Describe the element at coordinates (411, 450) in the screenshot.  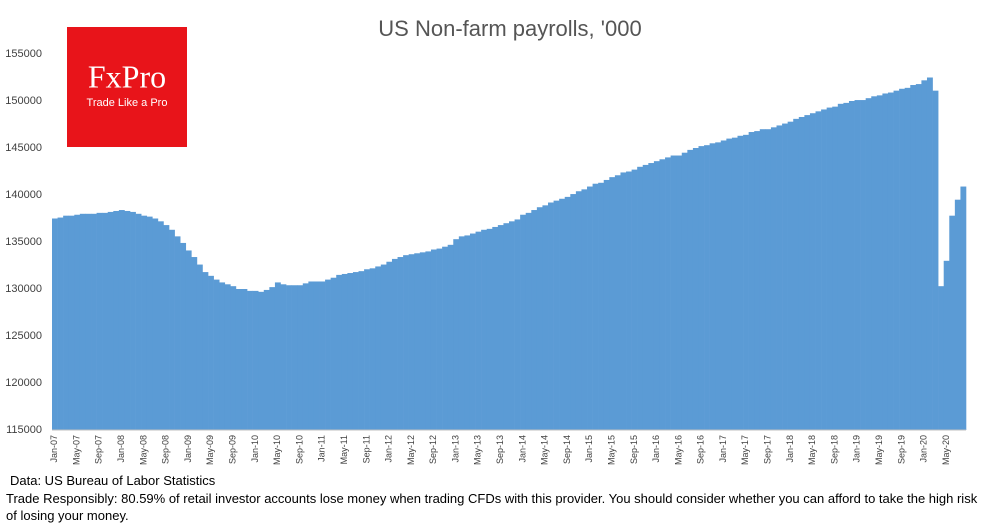
I see `x-tick-label: May-12` at that location.